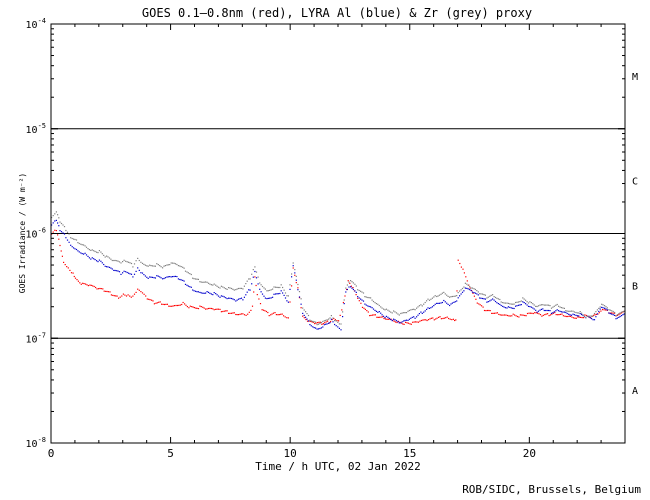 The image size is (650, 500). Describe the element at coordinates (635, 286) in the screenshot. I see `flare-class-b: B` at that location.